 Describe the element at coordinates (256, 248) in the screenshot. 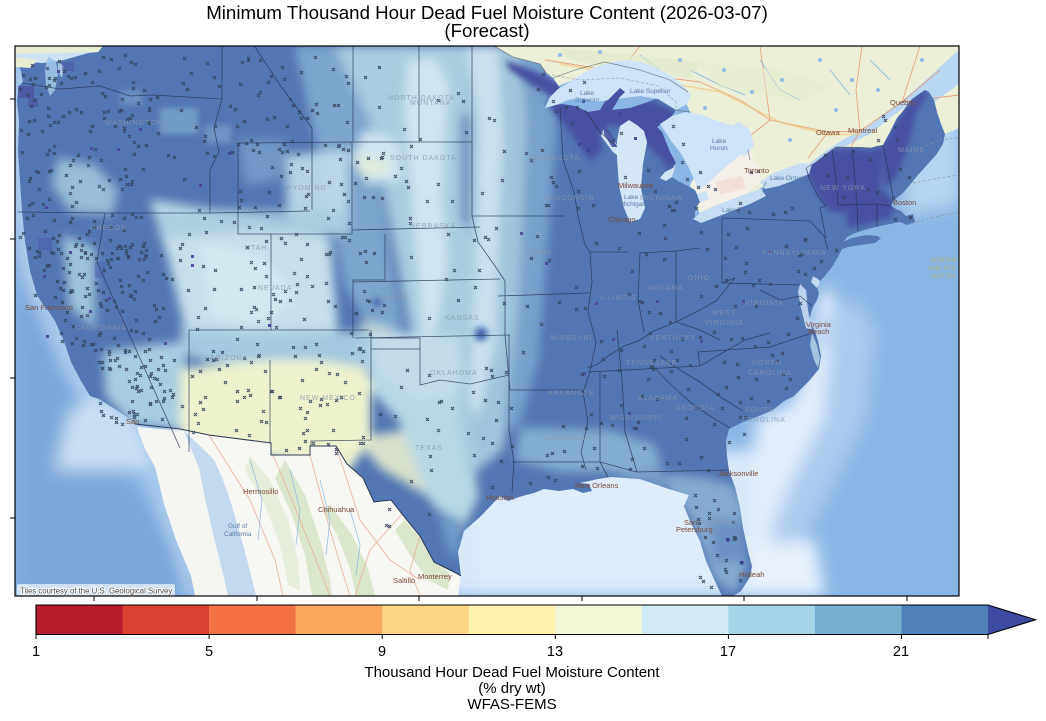

I see `svg-text: UTAH` at that location.